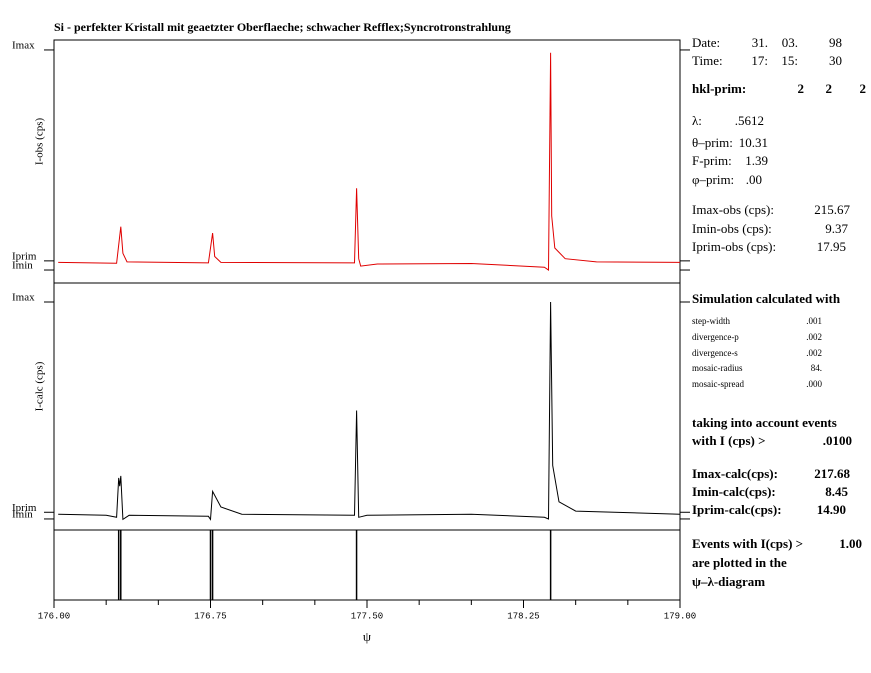  I want to click on info-label: Date:, so click(706, 42).